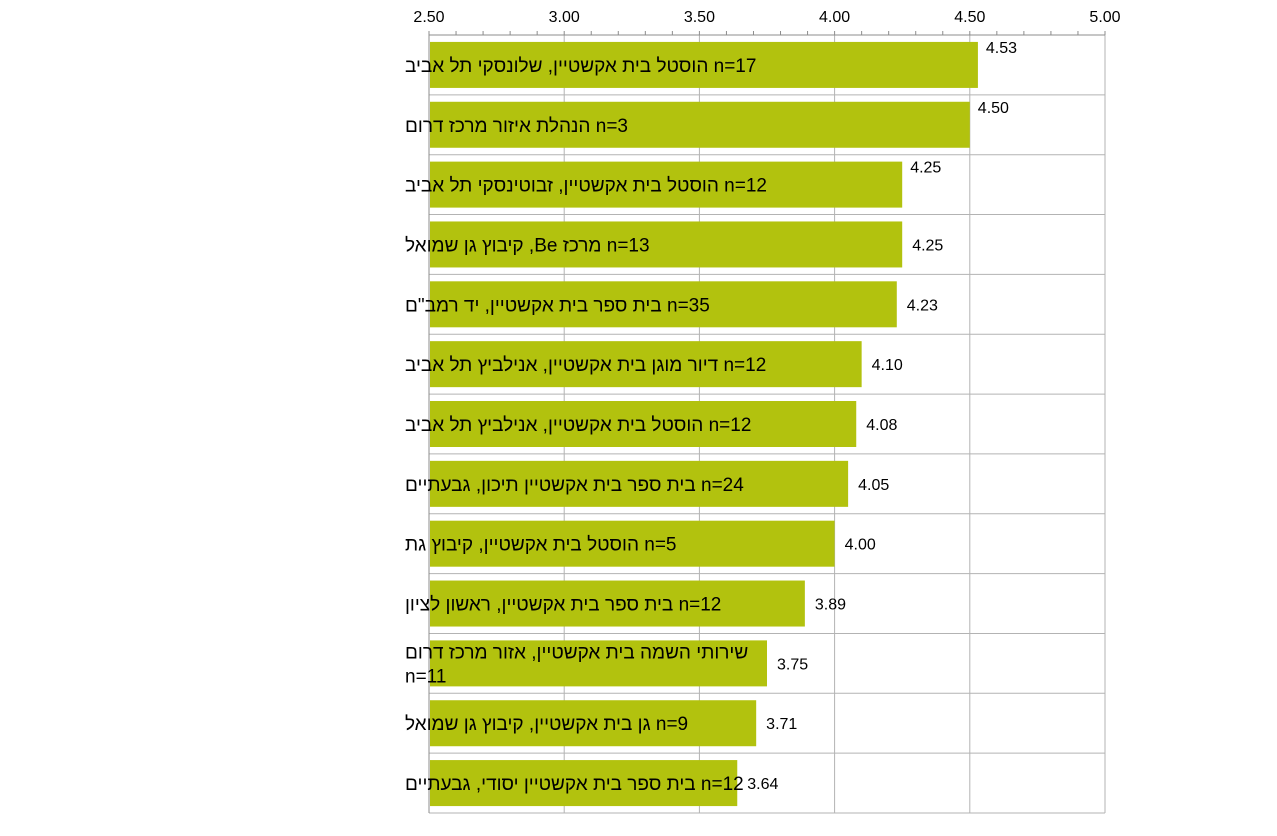  What do you see at coordinates (527, 245) in the screenshot?
I see `category-label: n=13 מרכז Be, קיבוץ גן שמואל` at bounding box center [527, 245].